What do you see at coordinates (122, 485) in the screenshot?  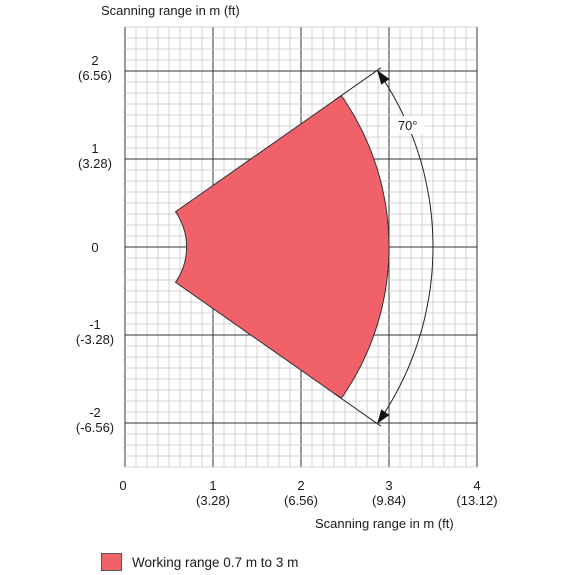 I see `x-tick-label: 0` at bounding box center [122, 485].